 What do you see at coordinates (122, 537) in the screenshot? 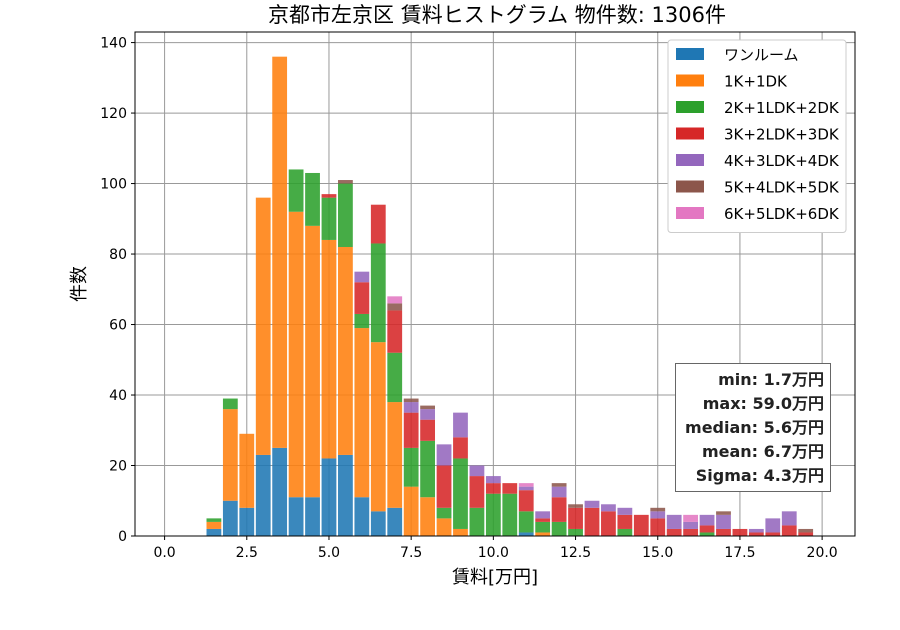
I see `y-tick-label: 0` at bounding box center [122, 537].